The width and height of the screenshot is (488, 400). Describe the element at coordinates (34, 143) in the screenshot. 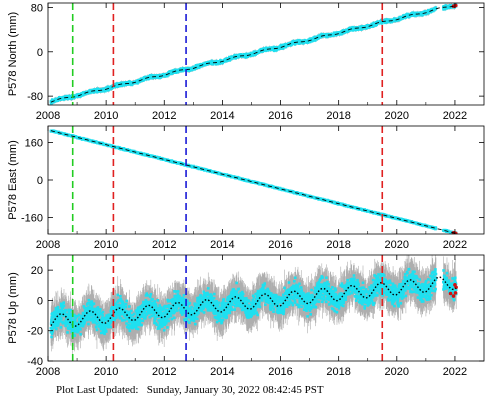

I see `y-tick-label: 160` at that location.